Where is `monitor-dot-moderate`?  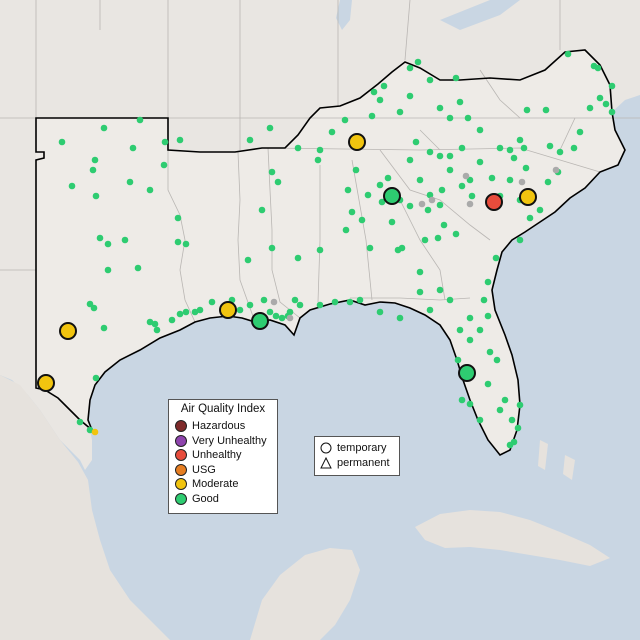 monitor-dot-moderate is located at coordinates (95, 432).